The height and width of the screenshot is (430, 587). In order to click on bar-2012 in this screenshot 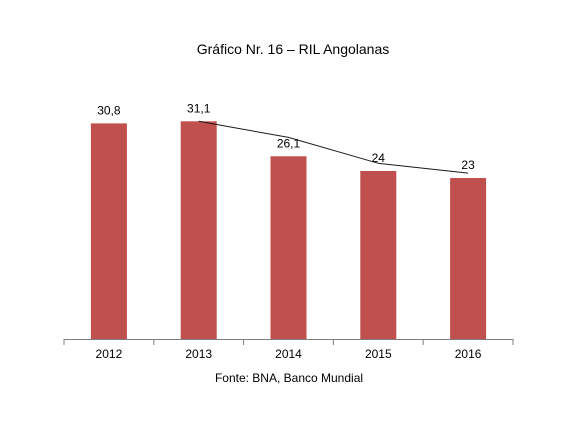, I will do `click(108, 231)`.